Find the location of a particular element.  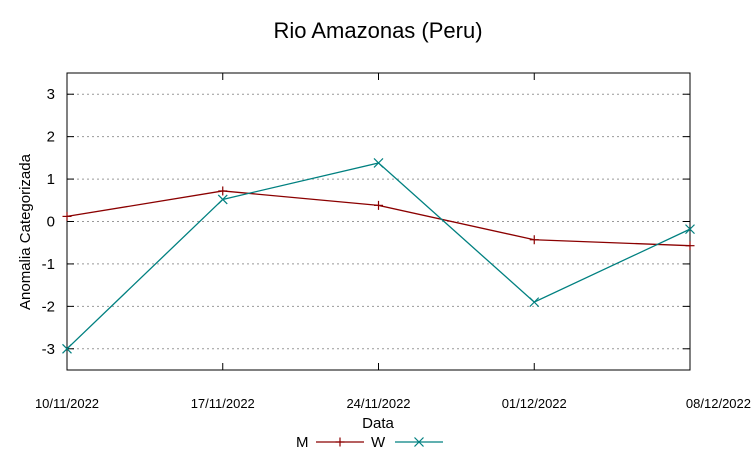

y-tick-label: 0 is located at coordinates (51, 222).